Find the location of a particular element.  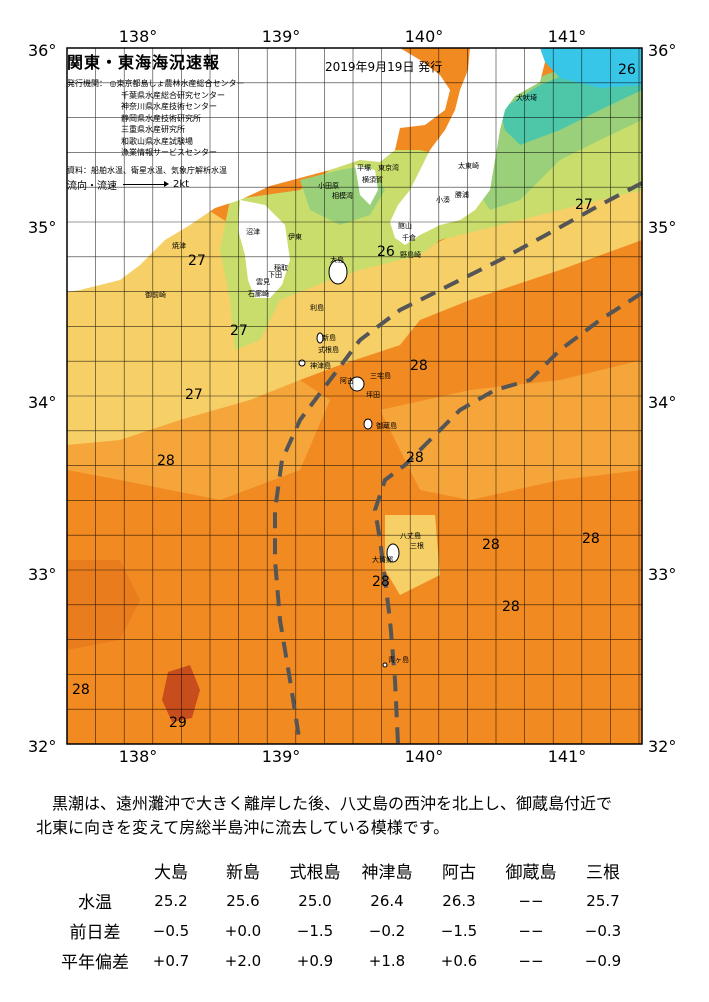

station-header: 新島 is located at coordinates (243, 873).